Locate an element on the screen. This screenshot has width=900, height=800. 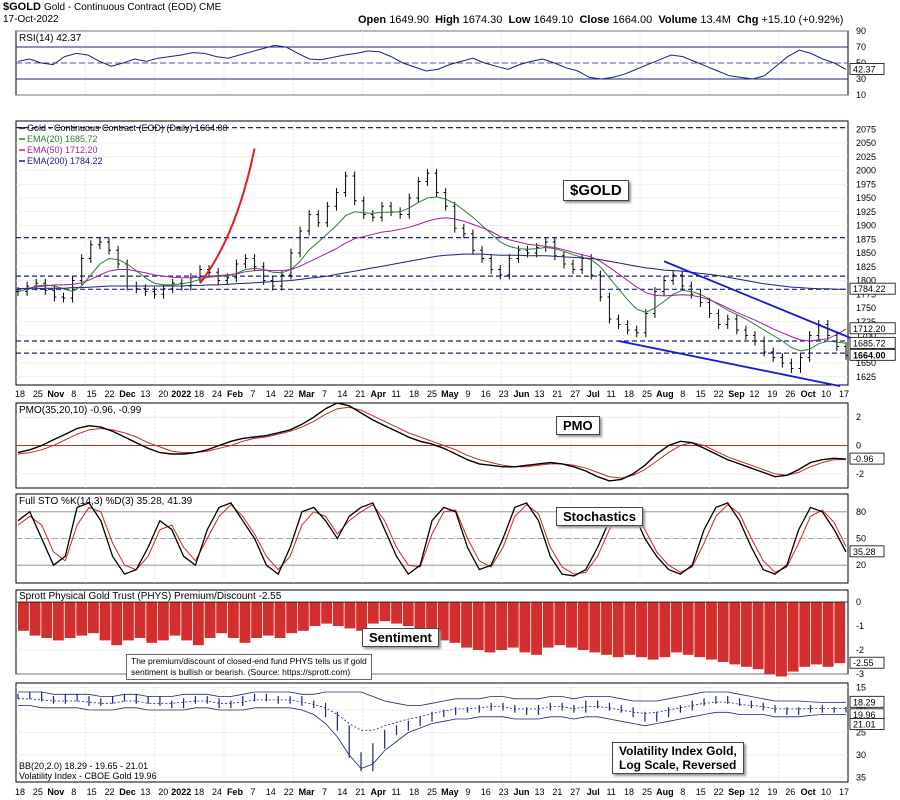
price-legend-entry: EMA(50) 1712.20 is located at coordinates (62, 150).